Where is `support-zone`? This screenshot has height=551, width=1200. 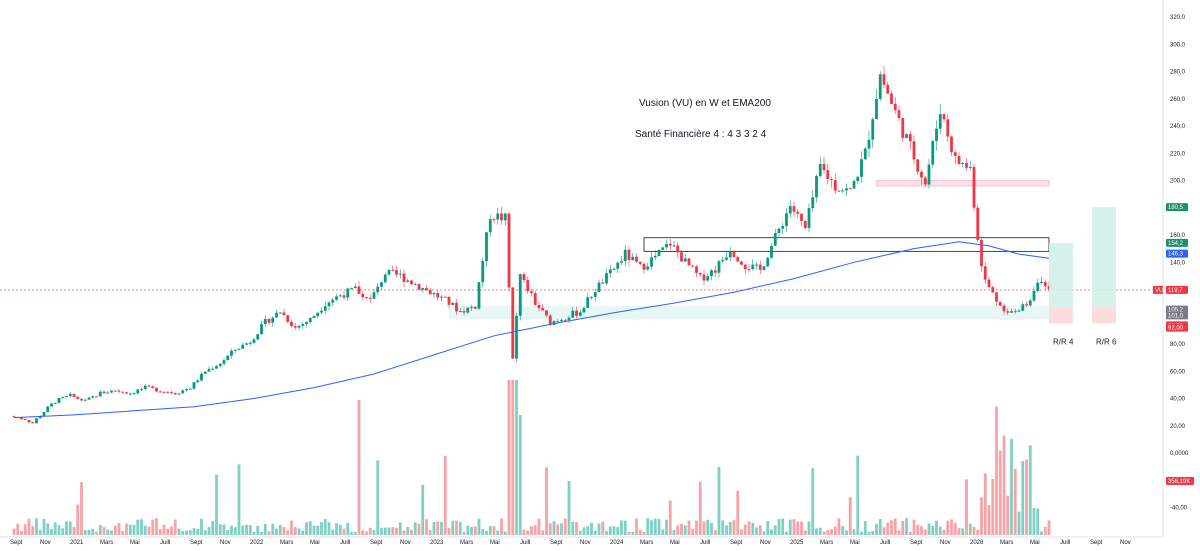
support-zone is located at coordinates (749, 312).